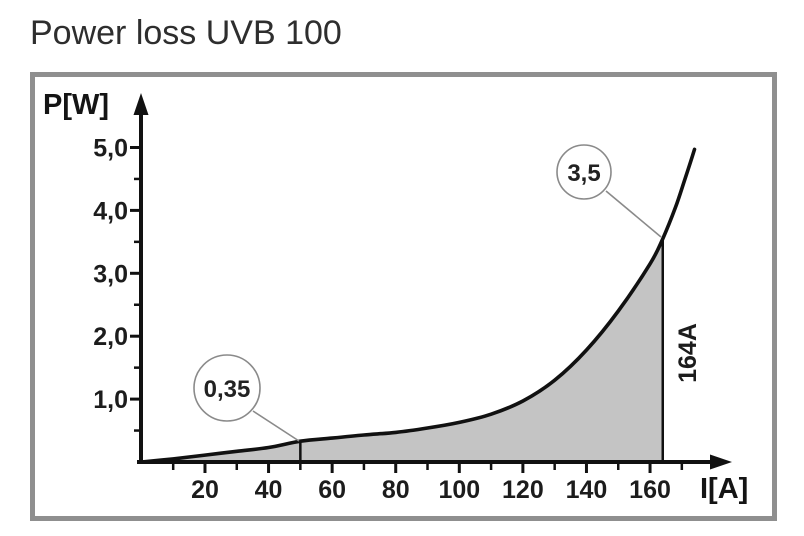  Describe the element at coordinates (269, 490) in the screenshot. I see `x-tick-label: 40` at that location.